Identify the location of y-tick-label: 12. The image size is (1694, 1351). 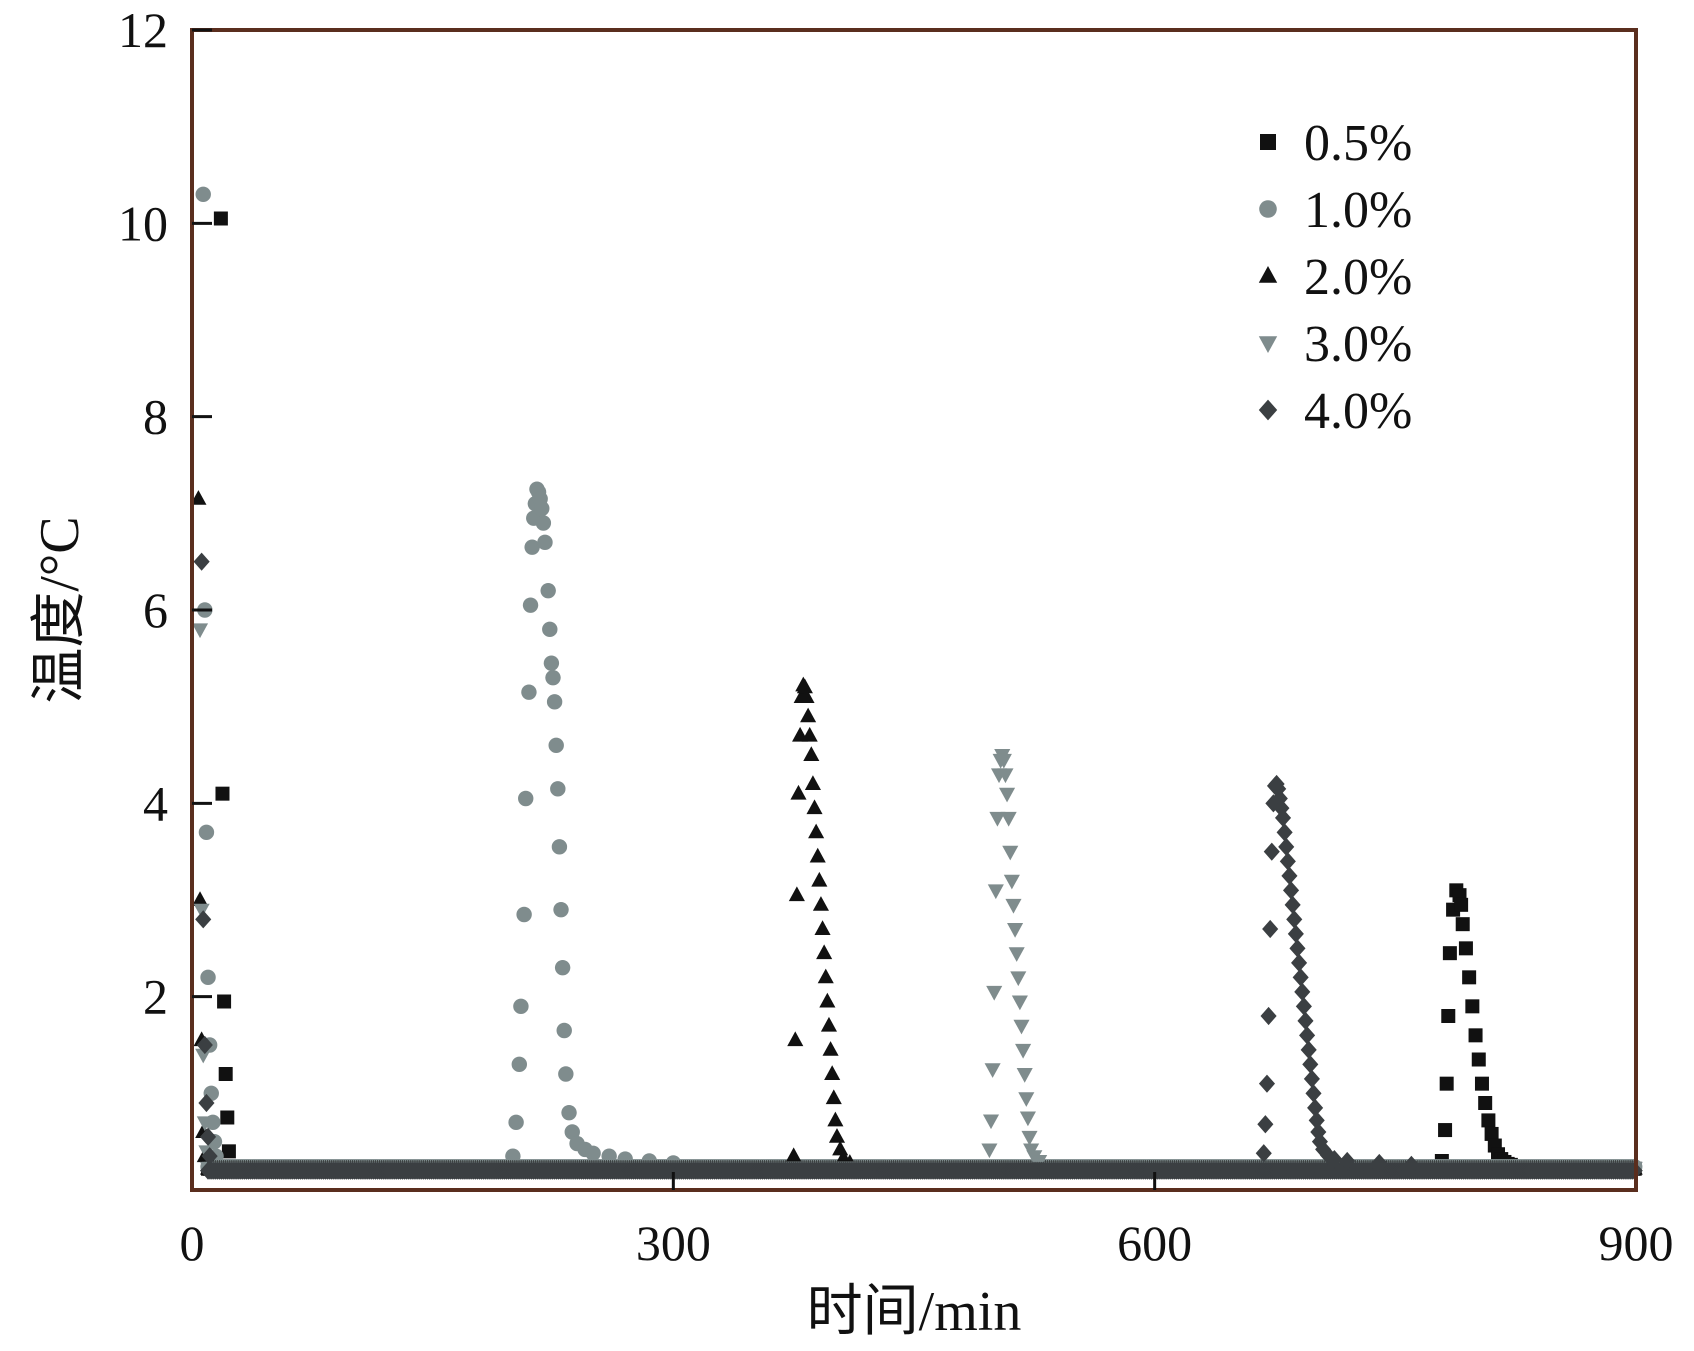
(143, 30).